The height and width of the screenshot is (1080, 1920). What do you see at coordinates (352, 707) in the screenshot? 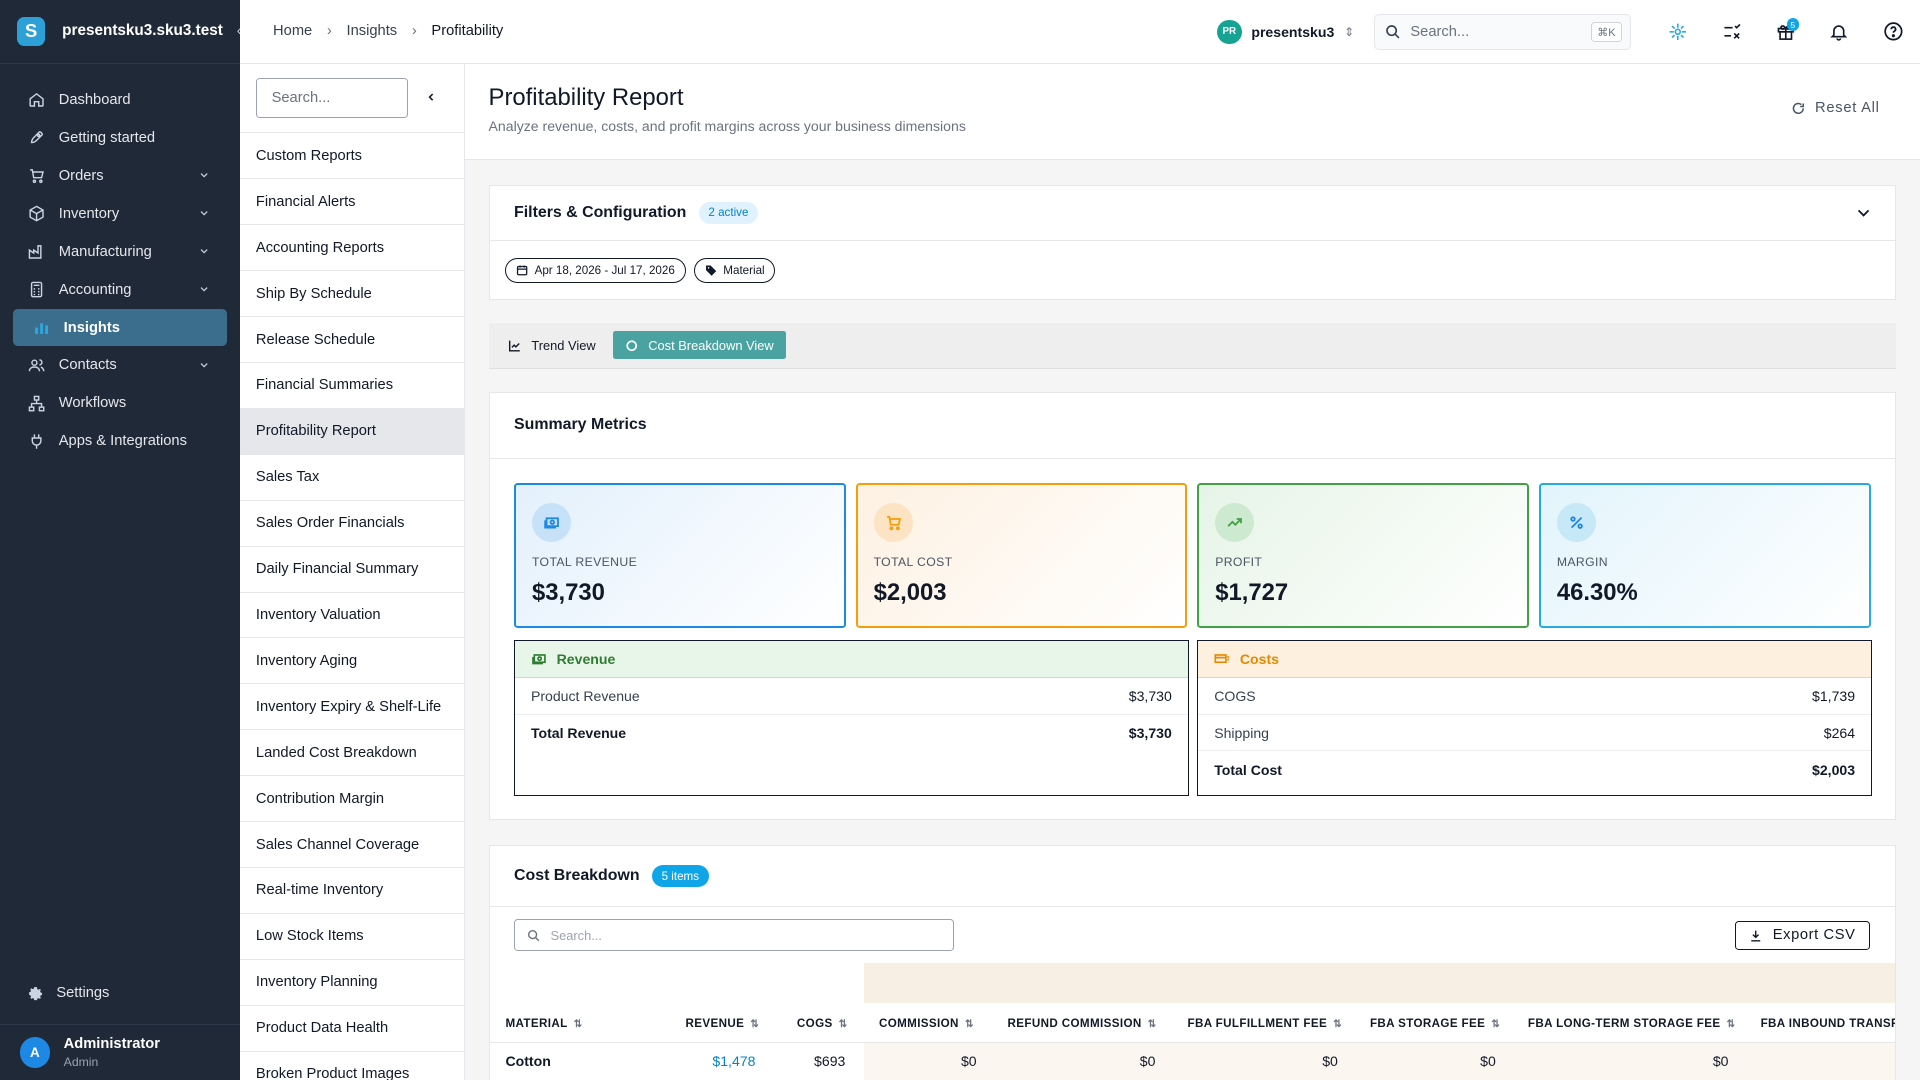
I see `subnav-item: Inventory Expiry & Shelf-Life` at bounding box center [352, 707].